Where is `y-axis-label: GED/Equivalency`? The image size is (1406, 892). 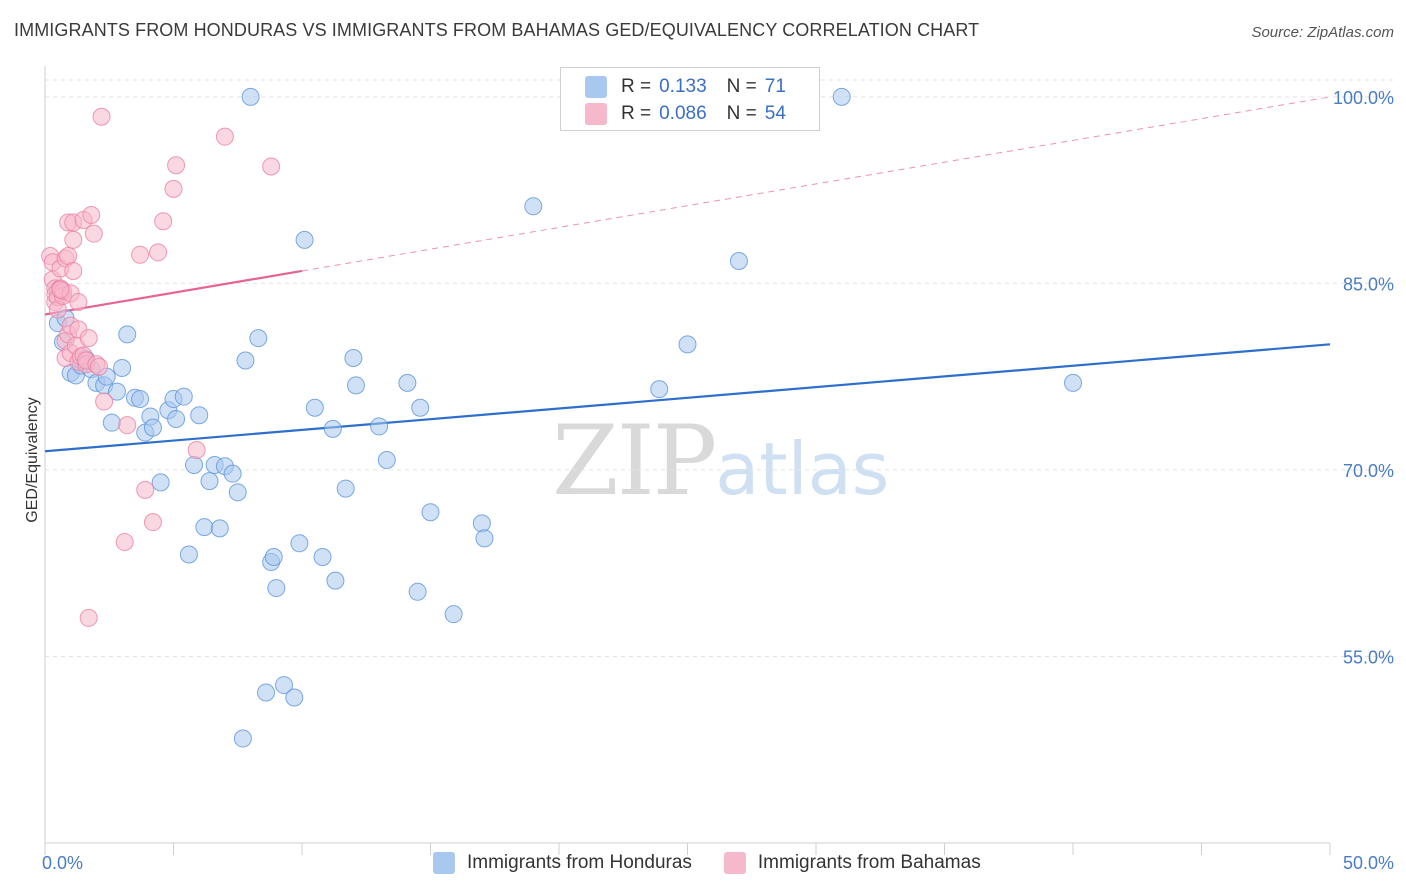
y-axis-label: GED/Equivalency is located at coordinates (32, 459).